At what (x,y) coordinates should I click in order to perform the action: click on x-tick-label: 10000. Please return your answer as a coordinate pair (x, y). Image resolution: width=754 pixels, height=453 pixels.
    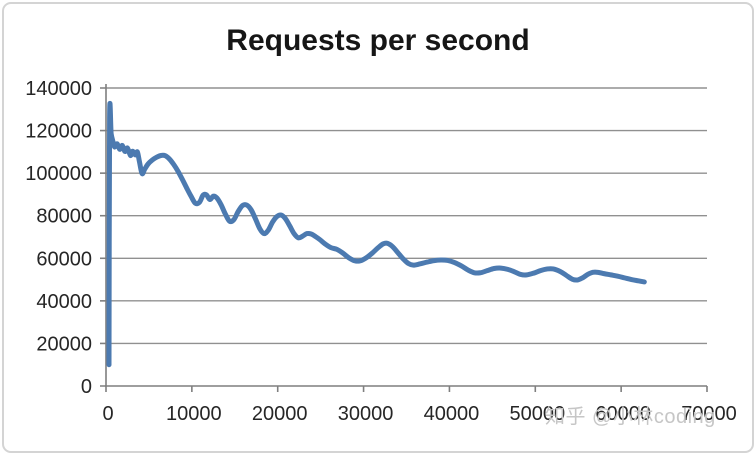
    Looking at the image, I should click on (194, 414).